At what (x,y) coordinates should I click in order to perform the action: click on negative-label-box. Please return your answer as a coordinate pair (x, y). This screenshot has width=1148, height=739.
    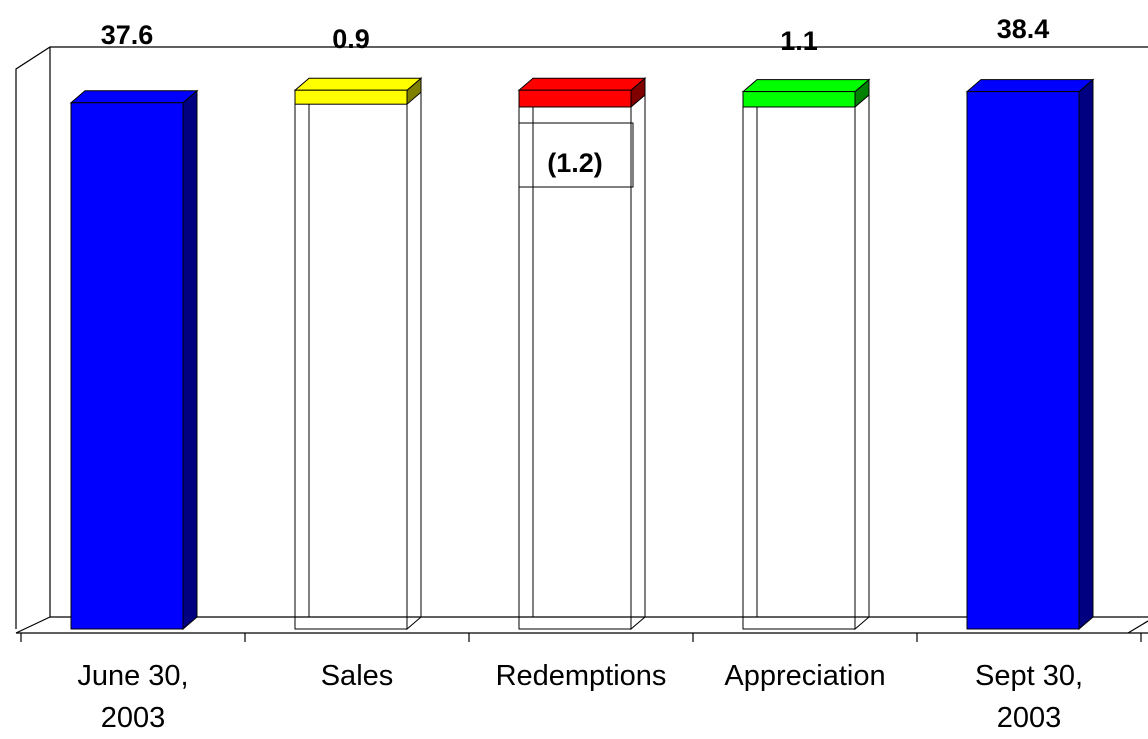
    Looking at the image, I should click on (576, 155).